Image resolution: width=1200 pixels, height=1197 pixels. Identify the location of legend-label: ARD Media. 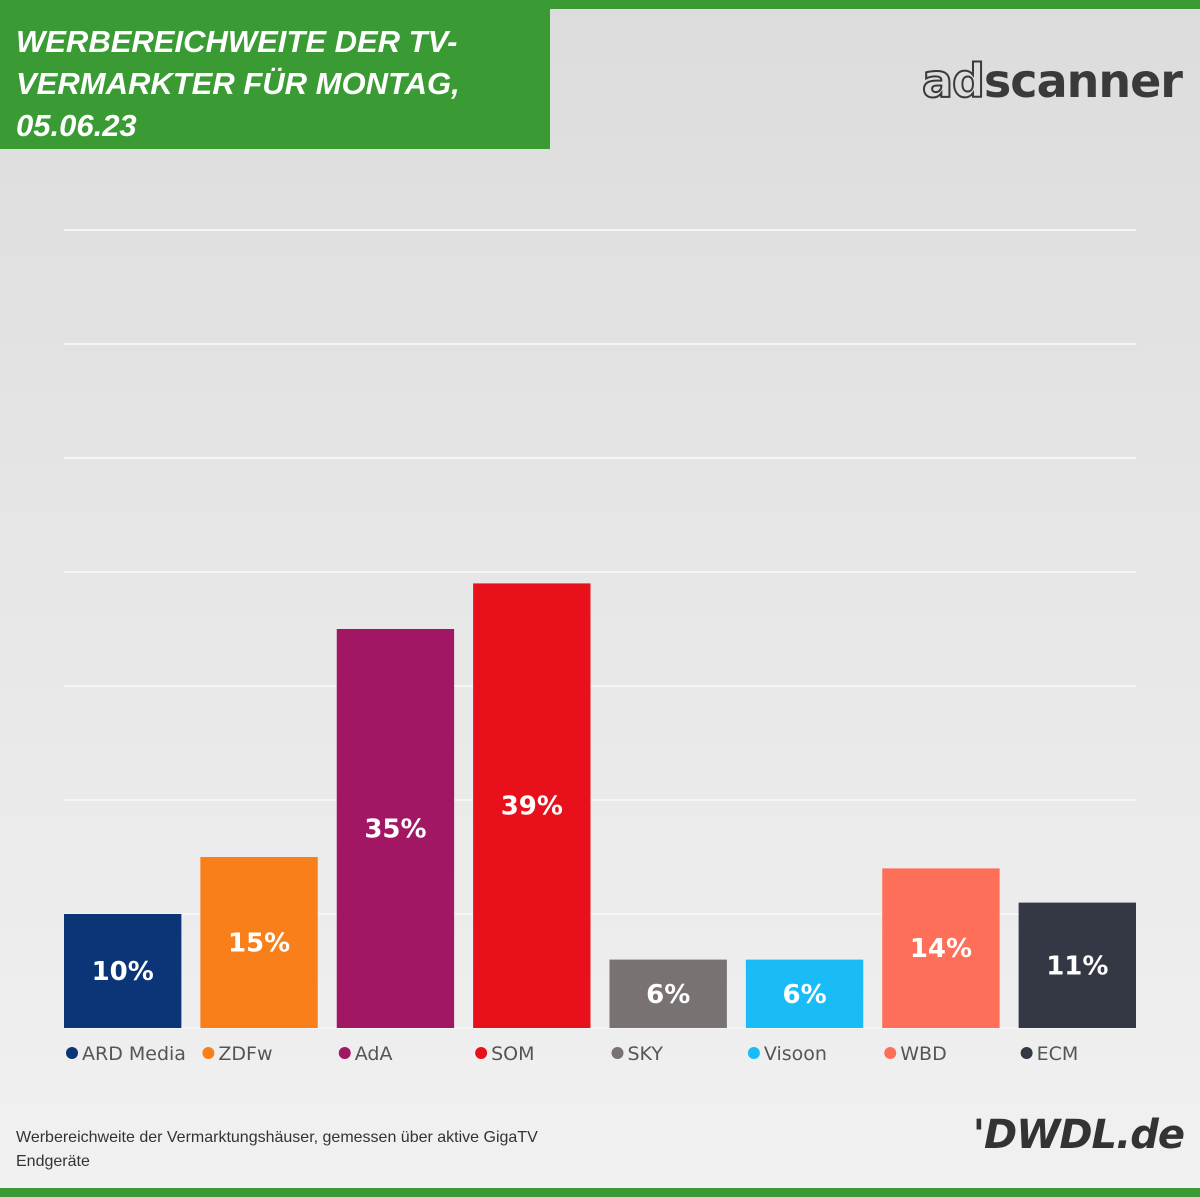
(134, 1054).